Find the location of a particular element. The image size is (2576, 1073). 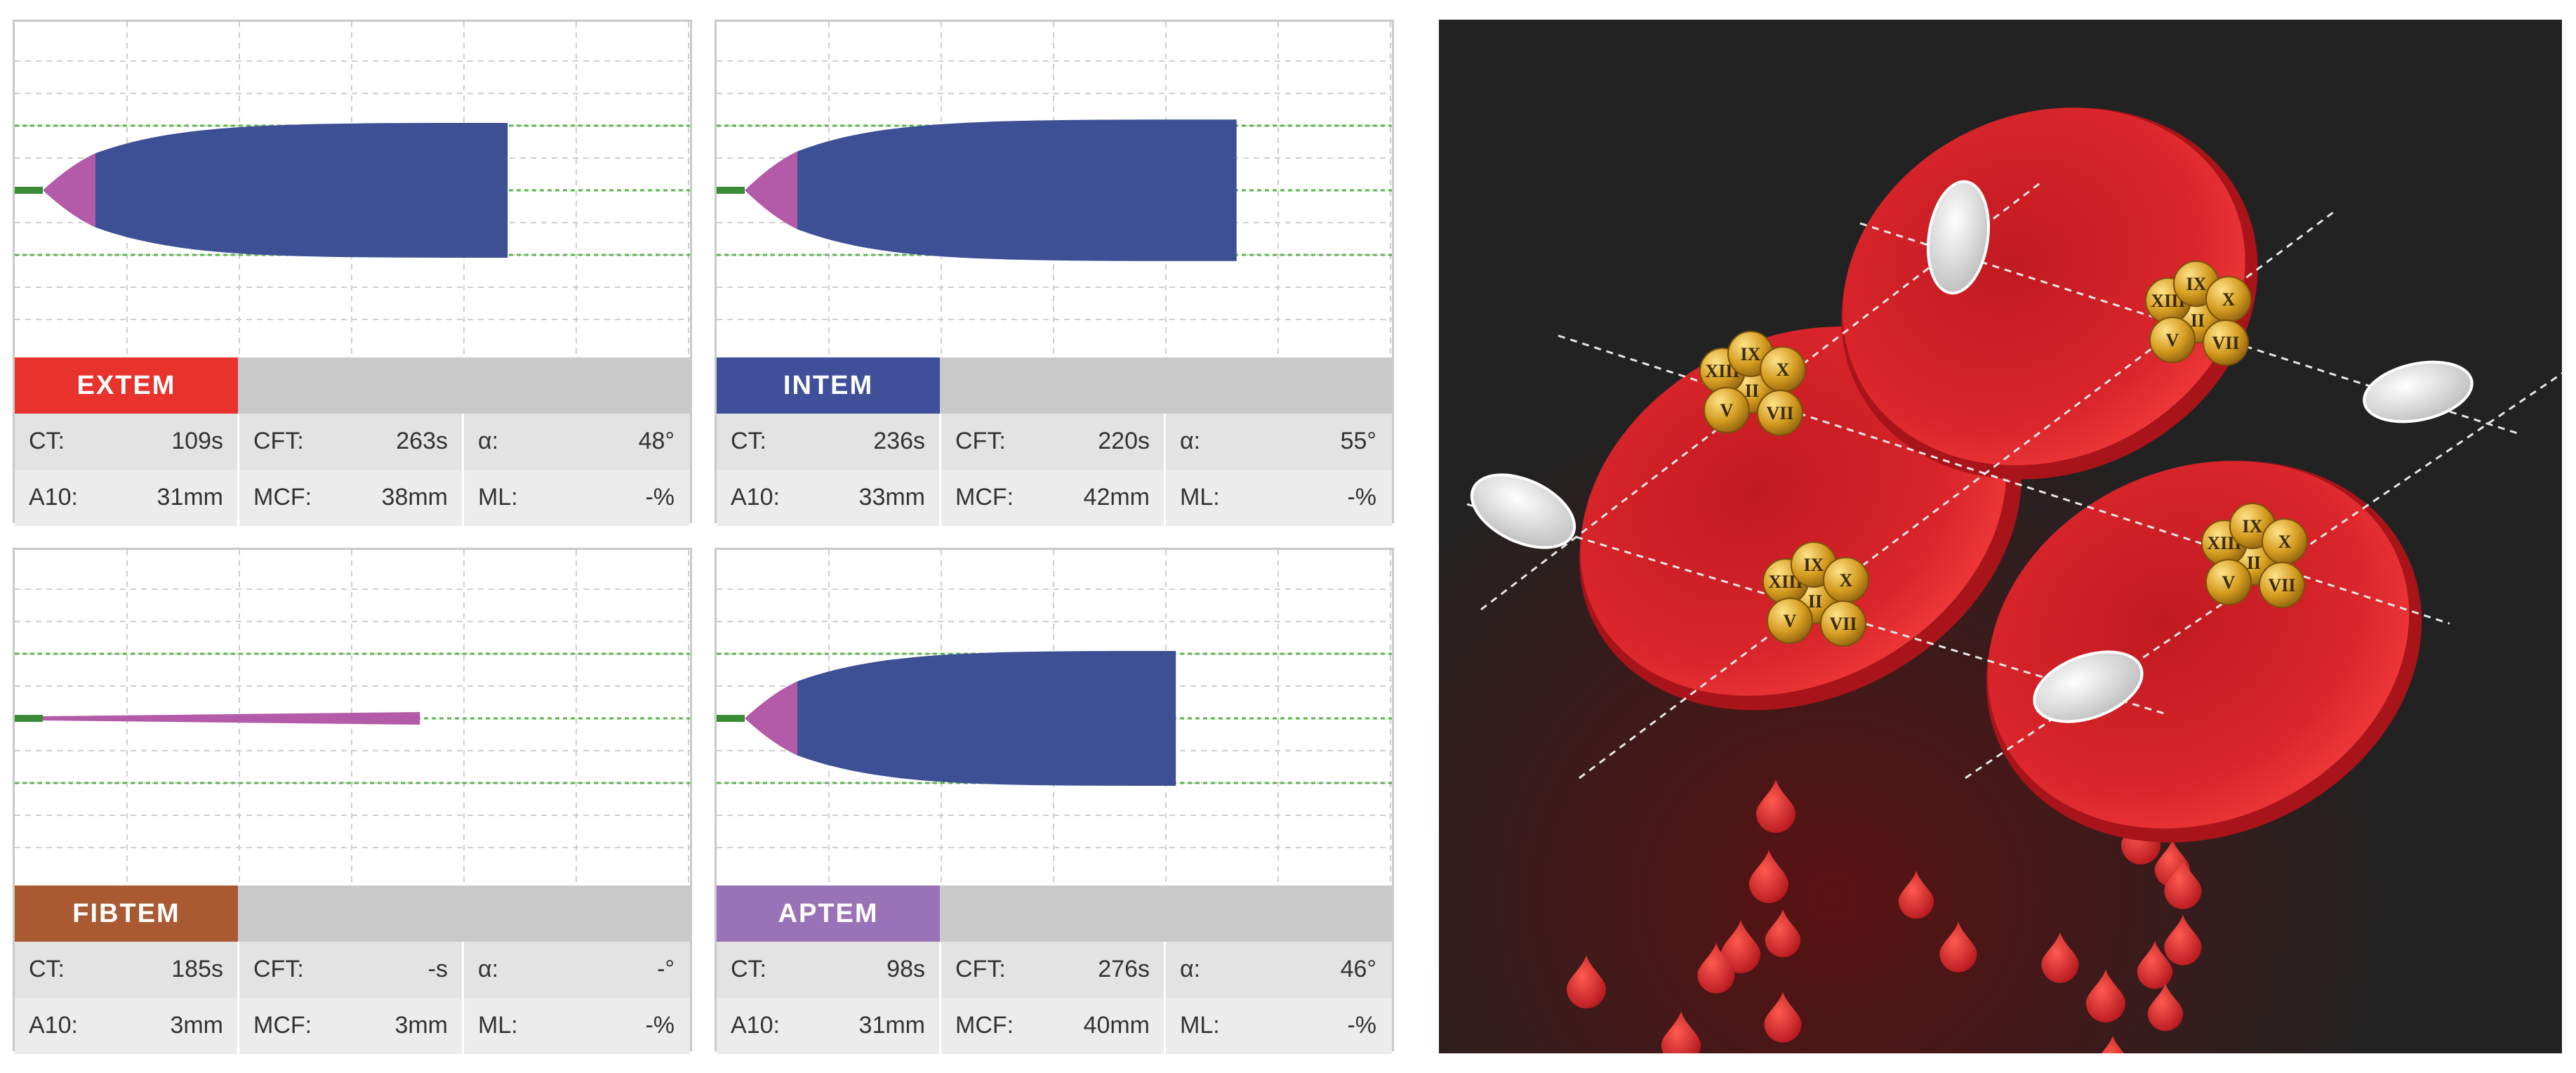

fibtem-values-row2: A10: 3mm MCF: 3mm ML: -% is located at coordinates (352, 1026).